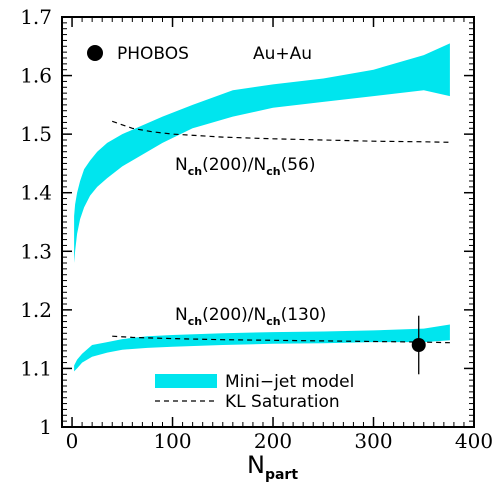 This screenshot has width=498, height=482. What do you see at coordinates (45, 427) in the screenshot?
I see `y-tick-label-0: 1` at bounding box center [45, 427].